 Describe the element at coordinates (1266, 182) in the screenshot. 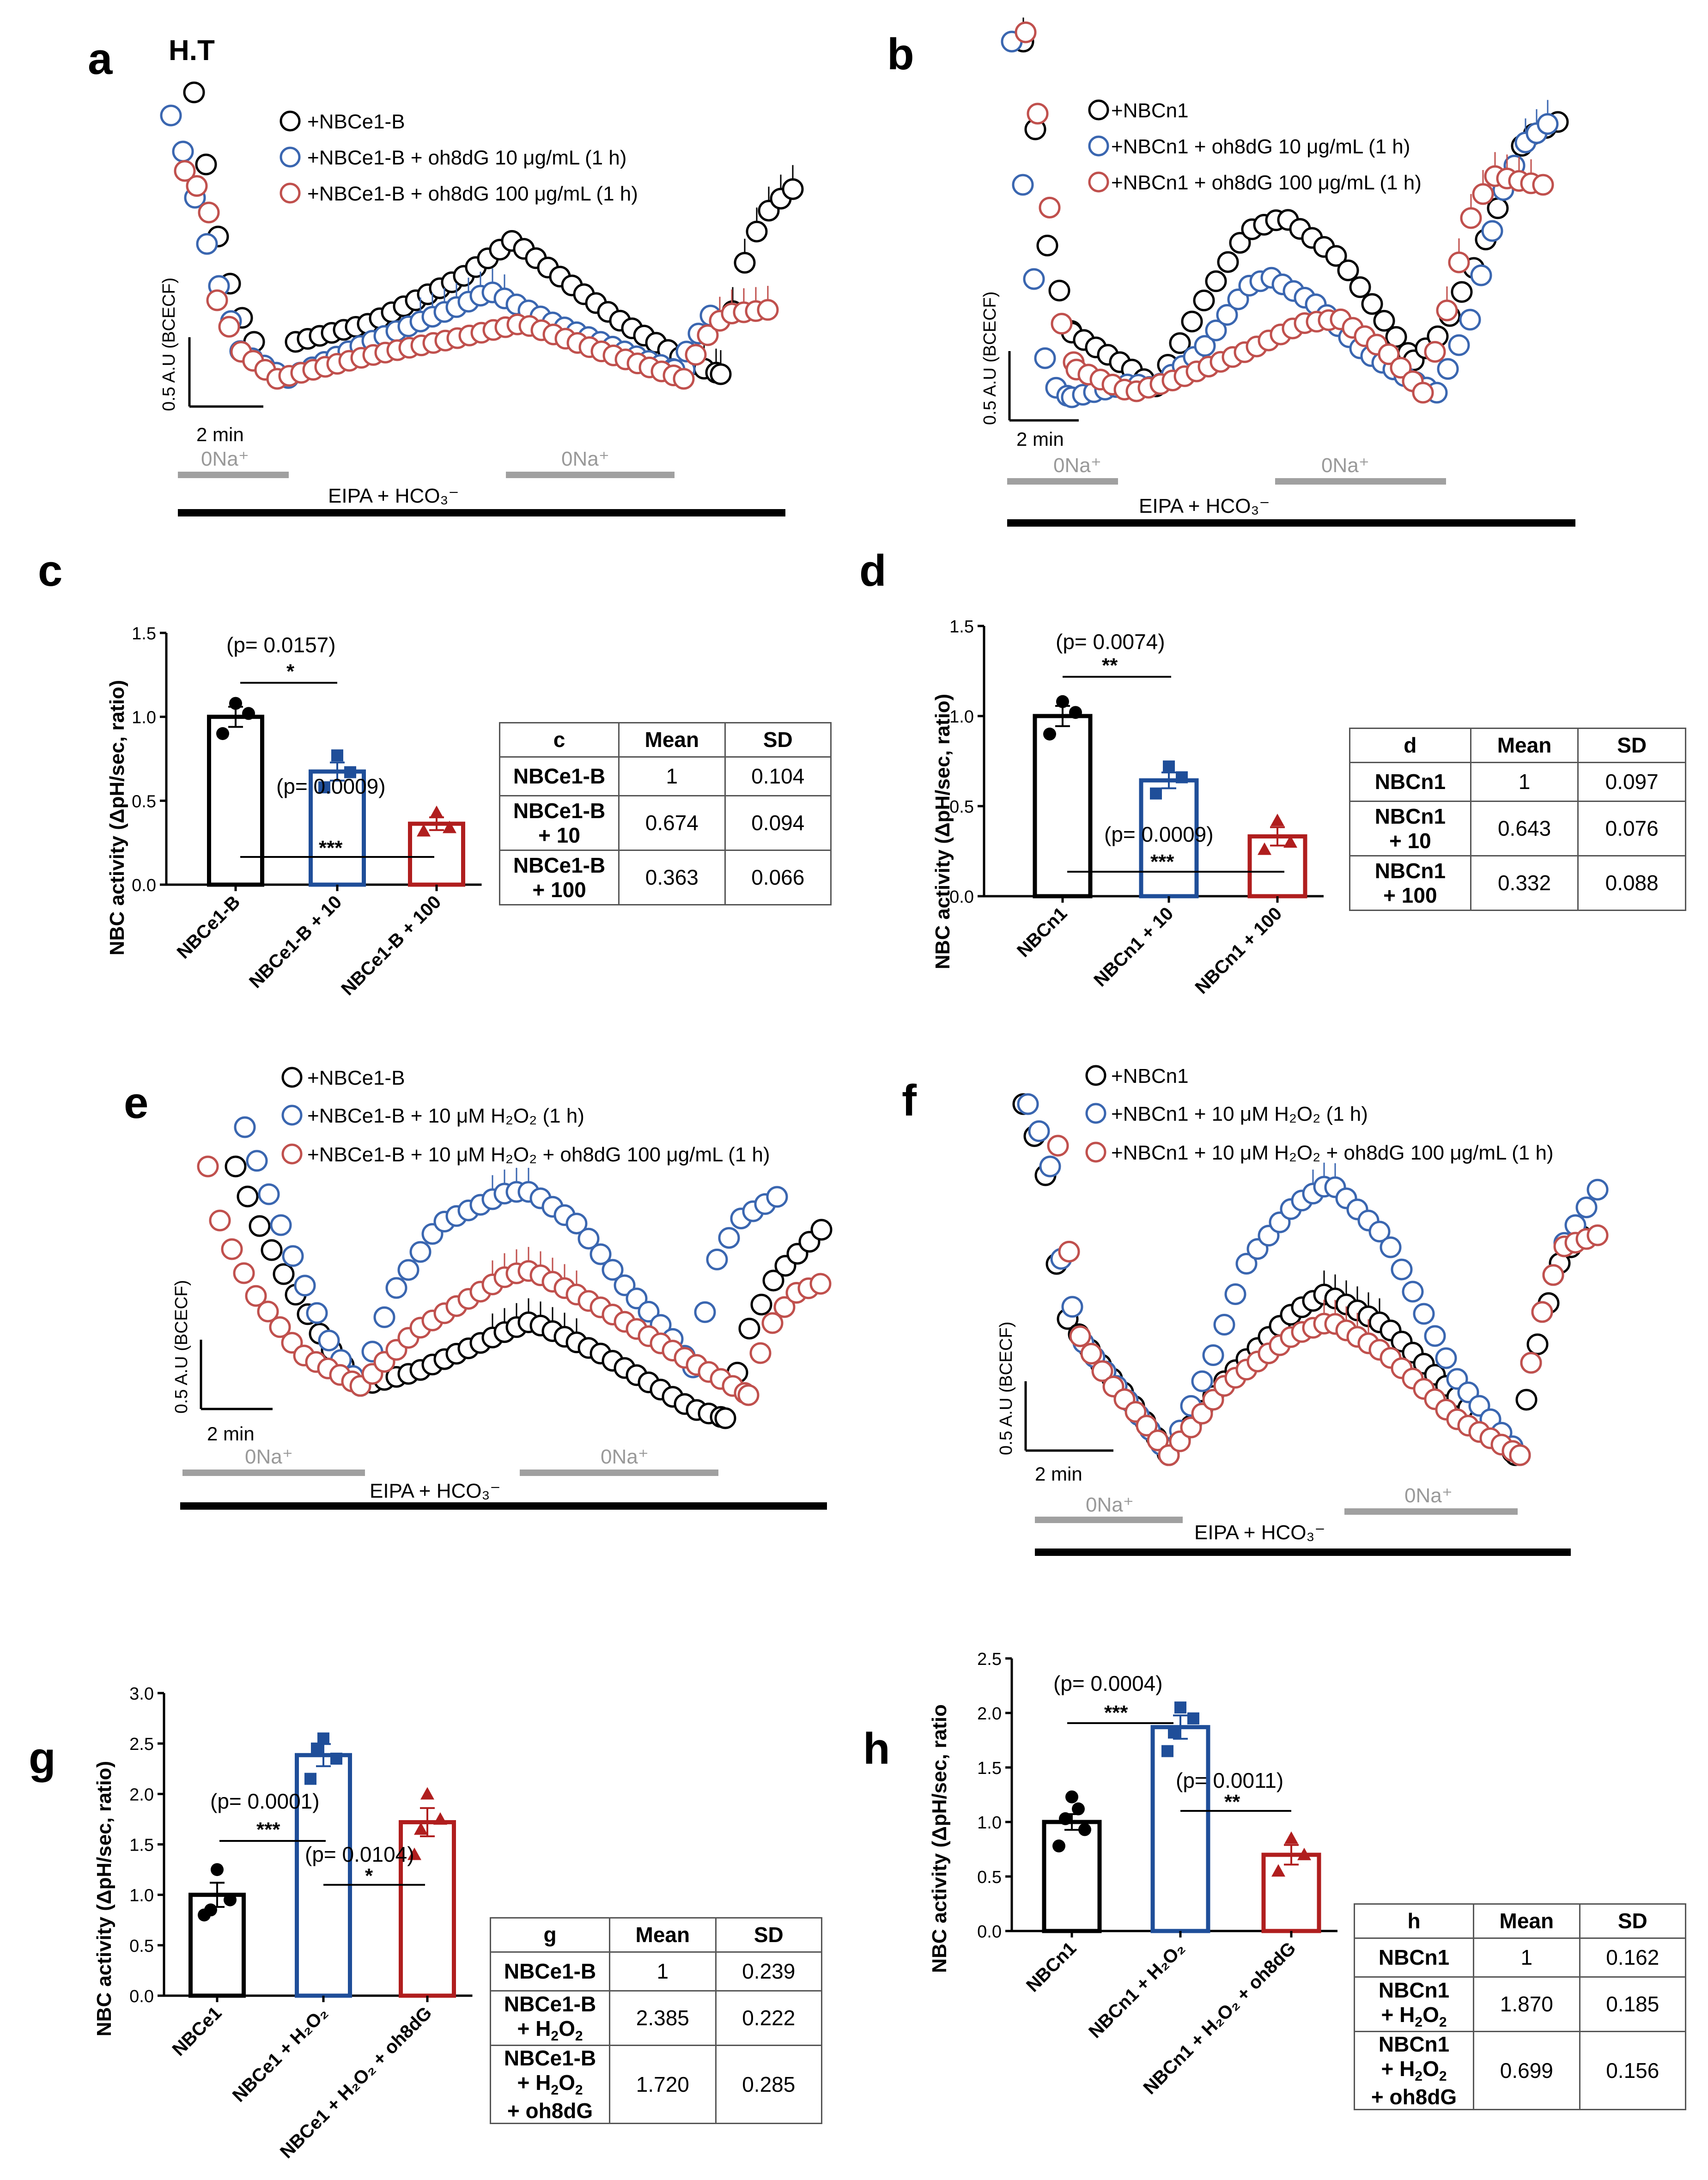

I see `legend-item-b-3: +NBCn1 + oh8dG 100 μg/mL (1 h)` at that location.